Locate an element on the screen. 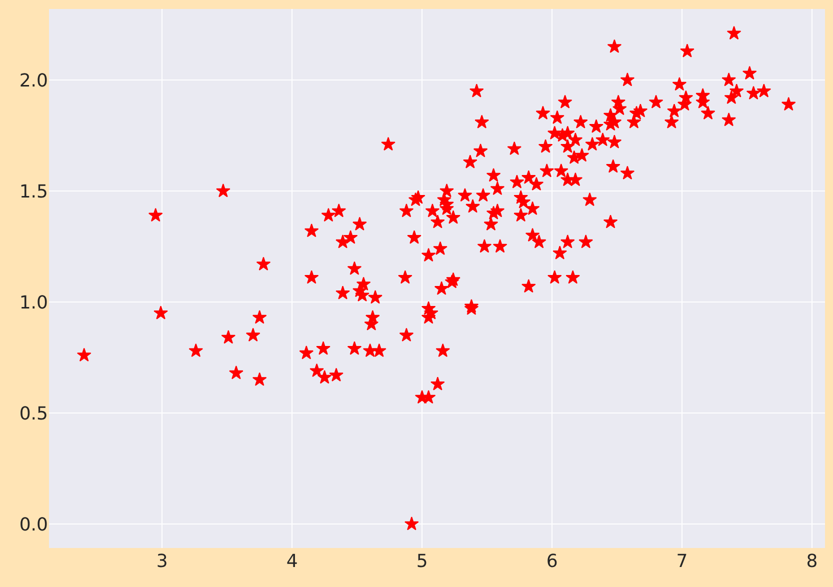 This screenshot has height=587, width=833. x-tick-label: 6 is located at coordinates (552, 561).